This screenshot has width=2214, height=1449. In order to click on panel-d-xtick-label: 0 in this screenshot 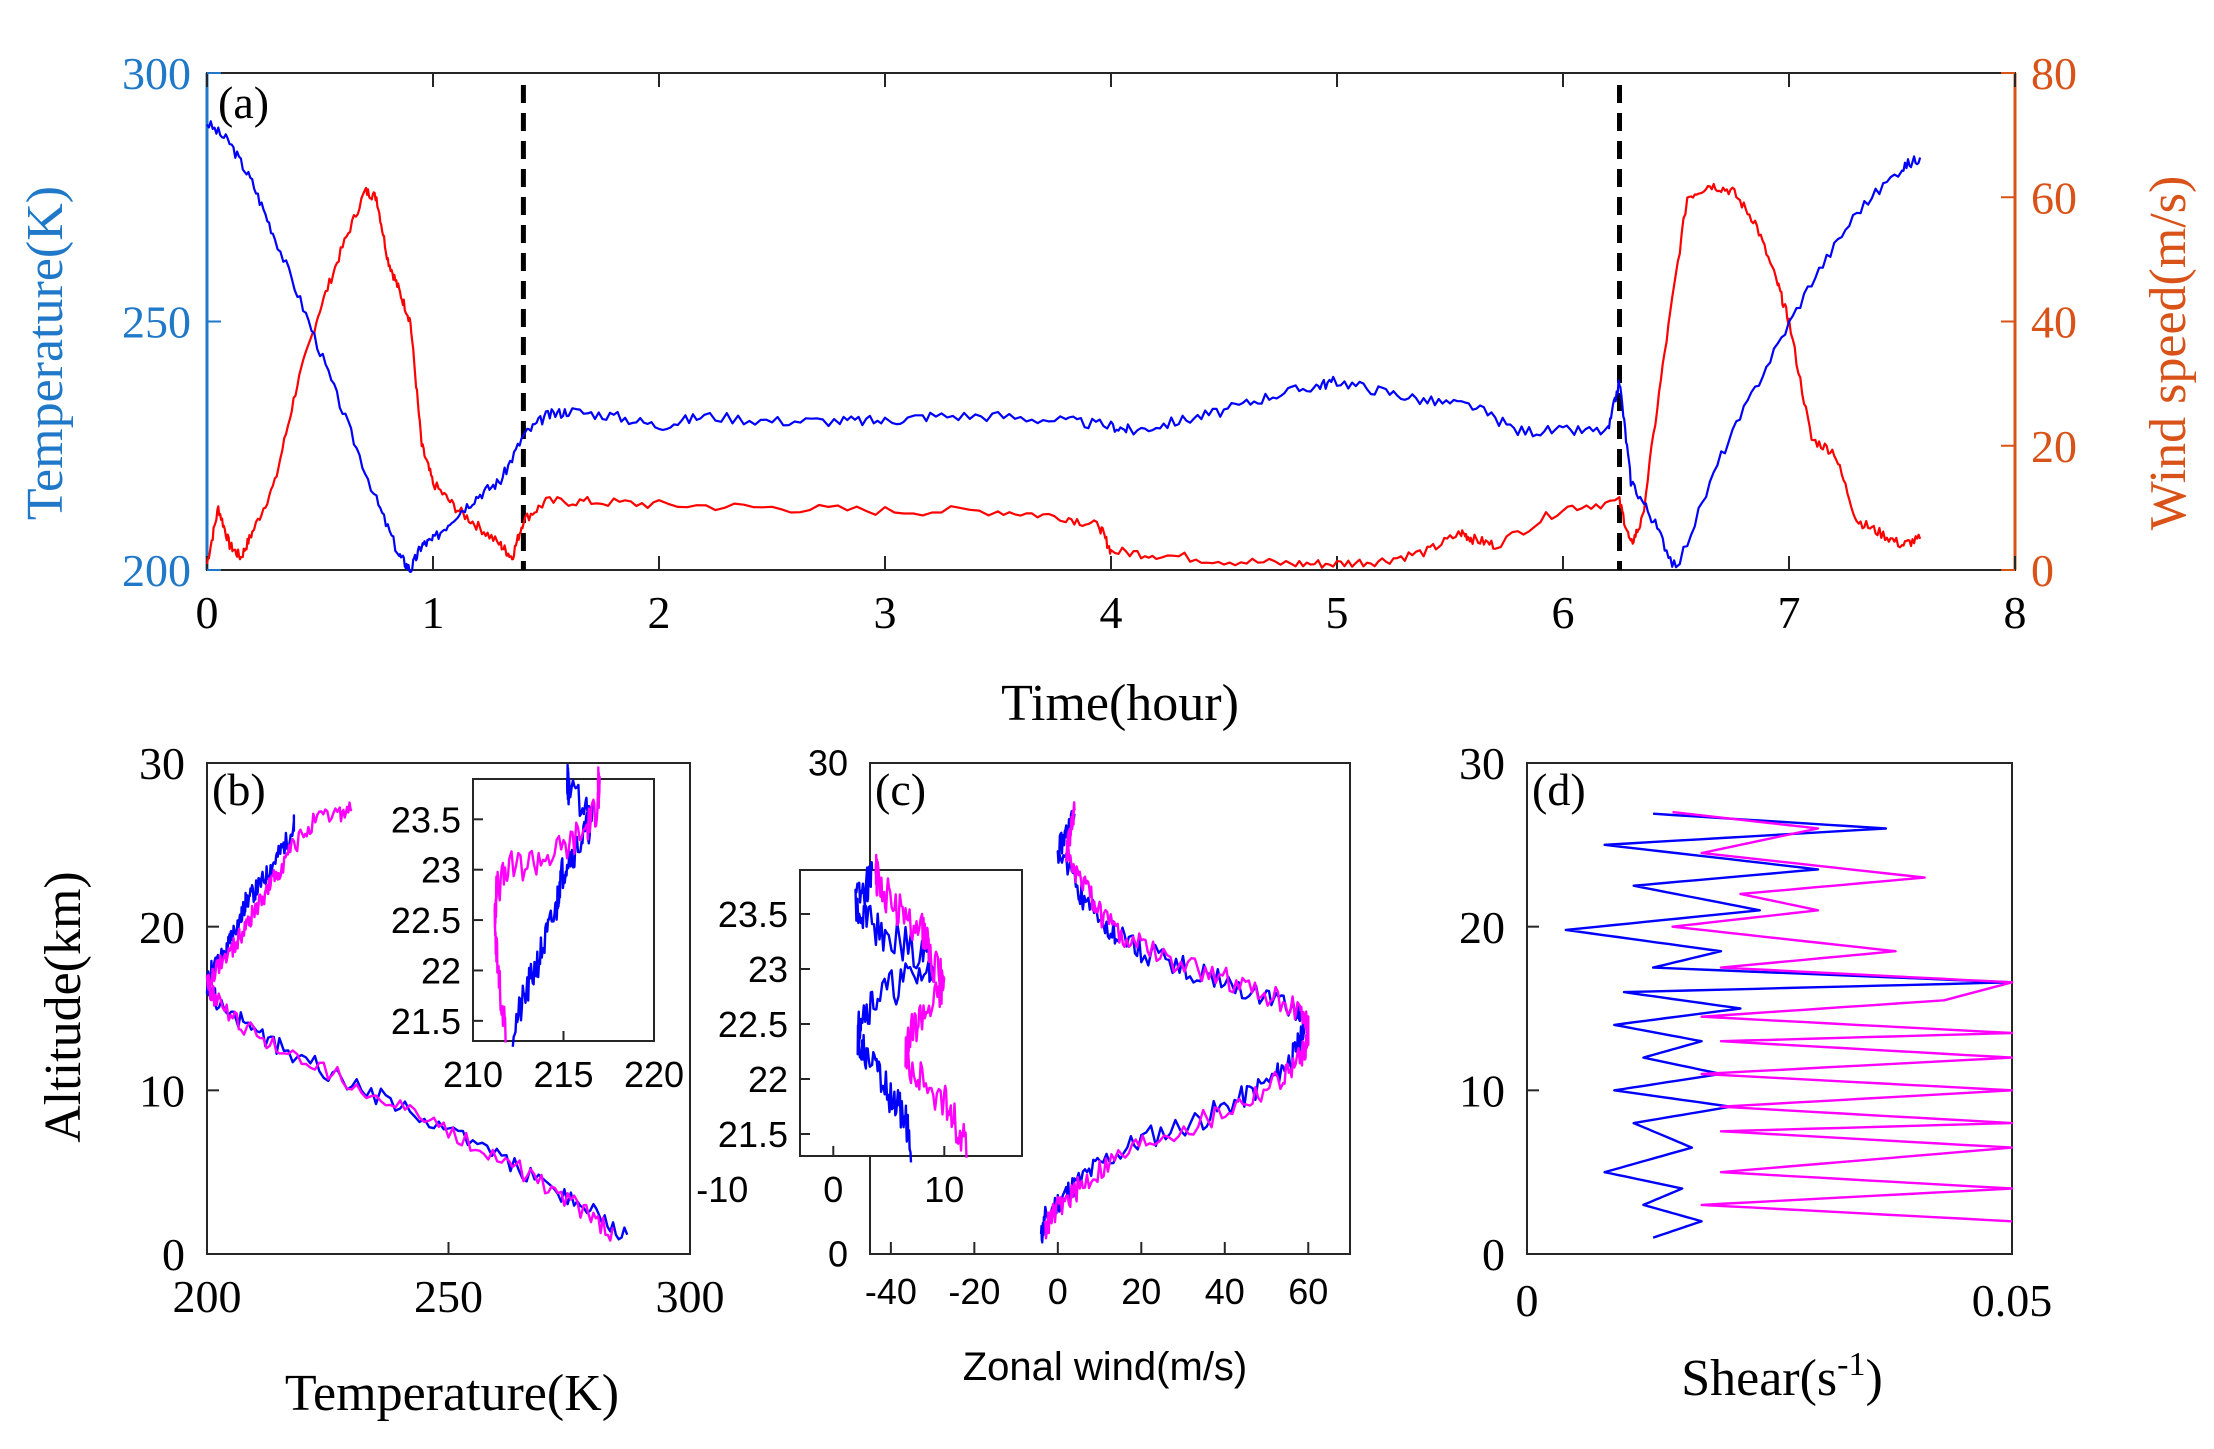, I will do `click(1527, 1300)`.